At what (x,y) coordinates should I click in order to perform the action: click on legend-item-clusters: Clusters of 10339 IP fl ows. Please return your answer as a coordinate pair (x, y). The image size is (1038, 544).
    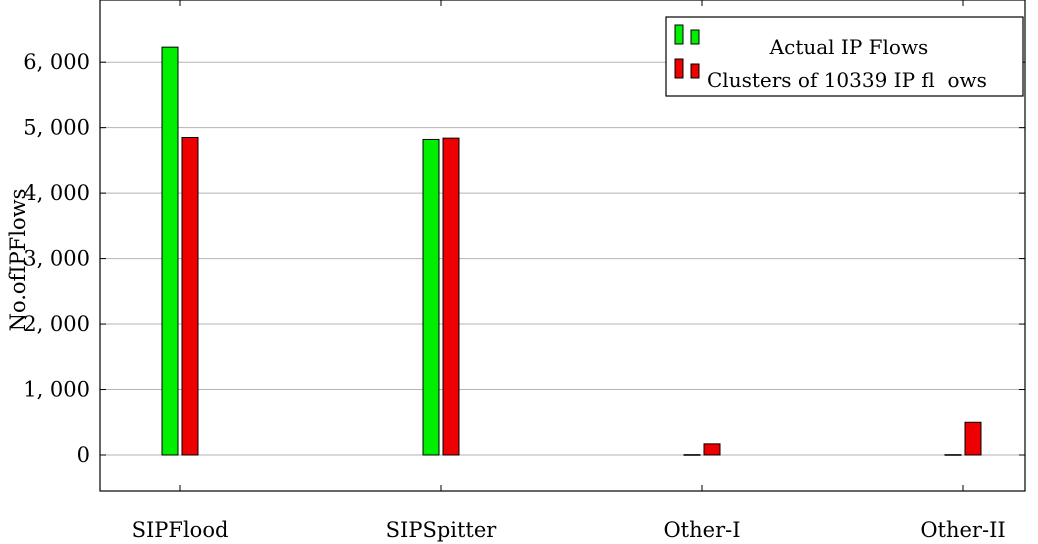
    Looking at the image, I should click on (830, 75).